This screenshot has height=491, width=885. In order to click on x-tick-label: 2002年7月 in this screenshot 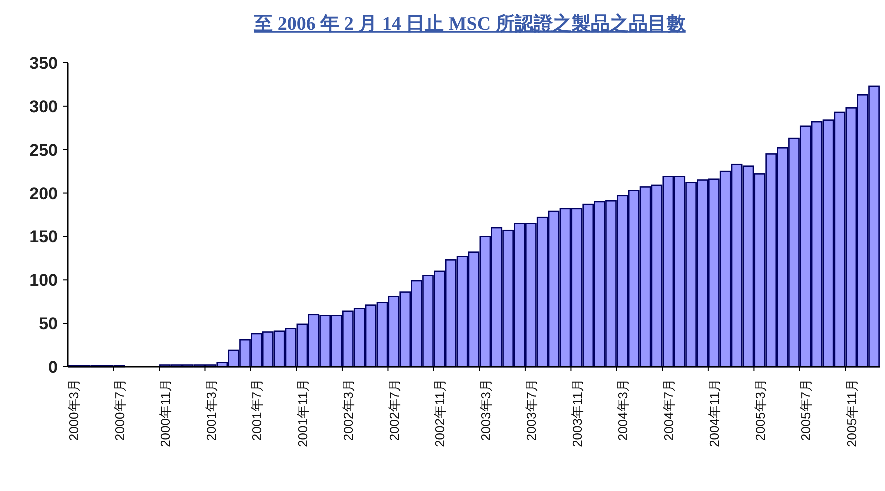, I will do `click(394, 410)`.